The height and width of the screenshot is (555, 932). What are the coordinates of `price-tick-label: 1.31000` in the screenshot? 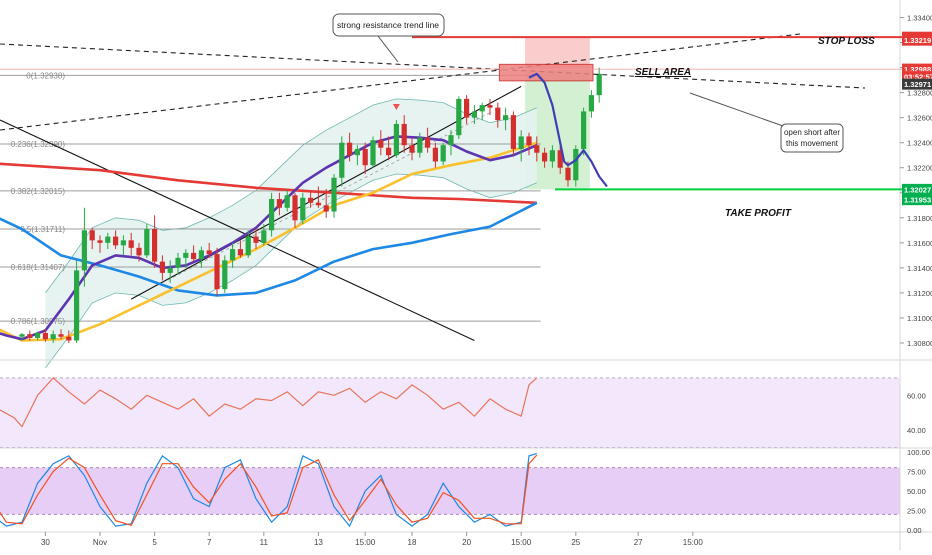 It's located at (919, 318).